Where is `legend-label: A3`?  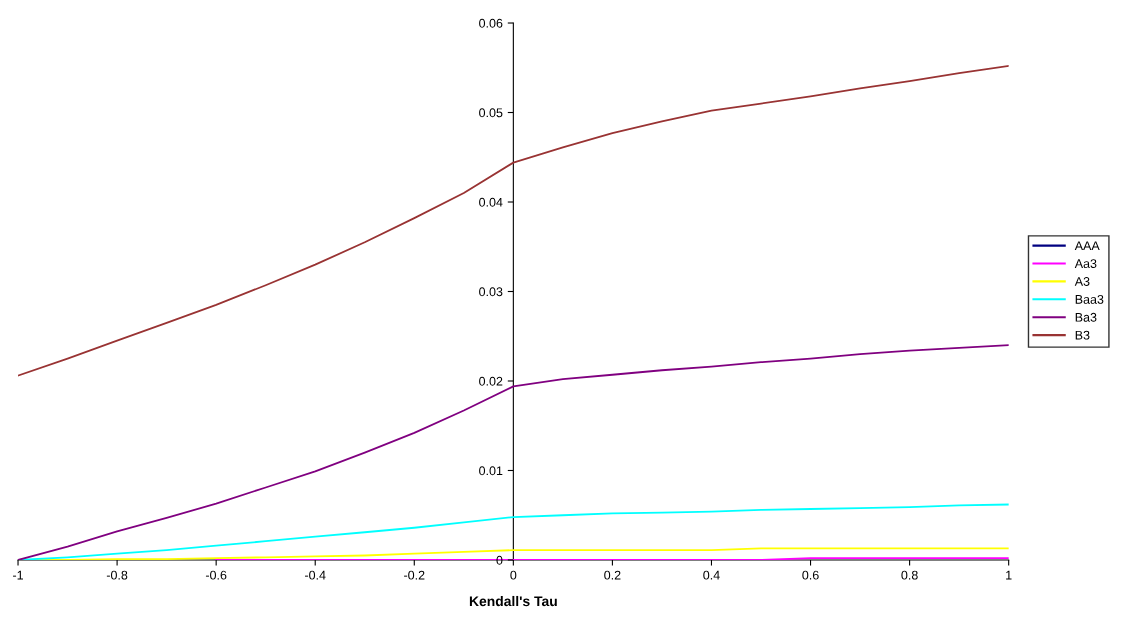 legend-label: A3 is located at coordinates (1082, 281).